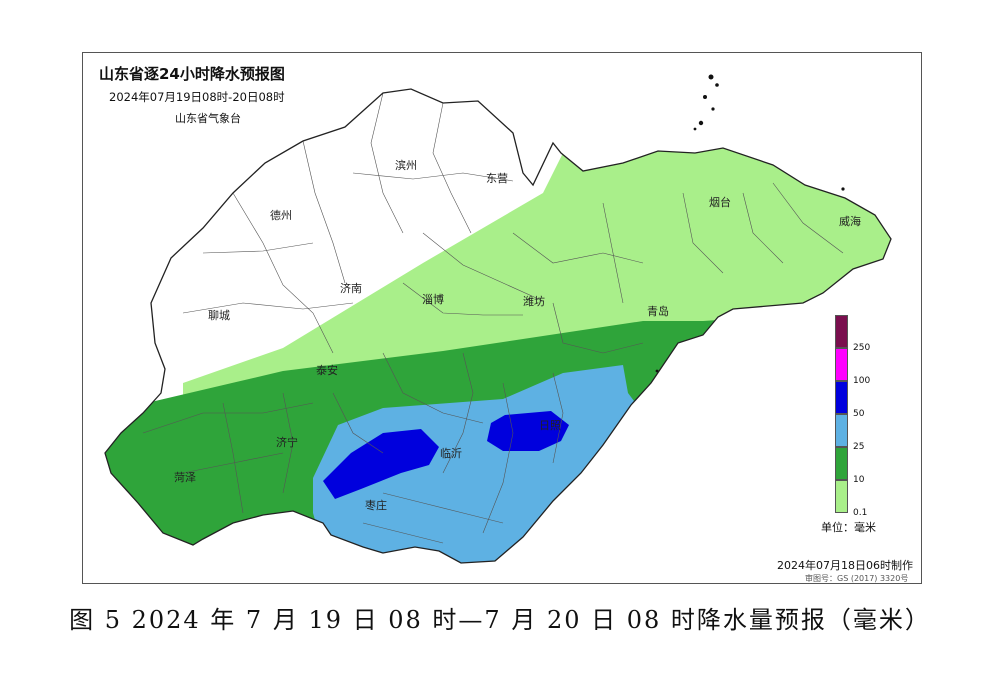 Image resolution: width=1000 pixels, height=680 pixels. What do you see at coordinates (351, 288) in the screenshot?
I see `city-label: 济南` at bounding box center [351, 288].